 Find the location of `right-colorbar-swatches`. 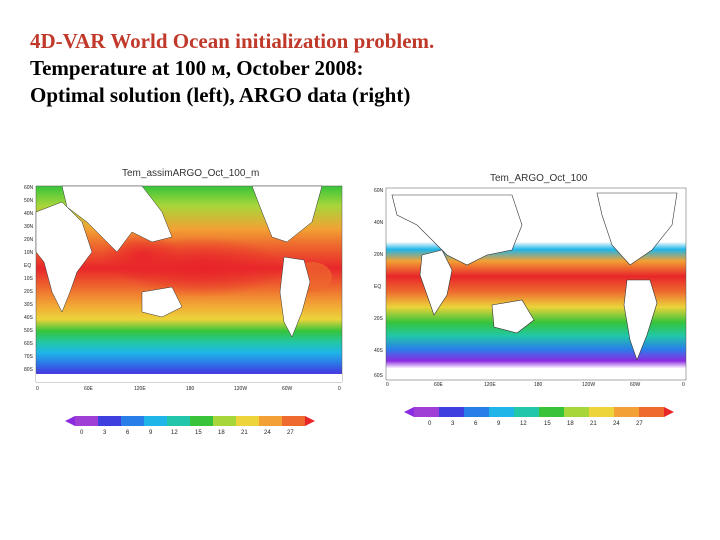

right-colorbar-swatches is located at coordinates (539, 412).